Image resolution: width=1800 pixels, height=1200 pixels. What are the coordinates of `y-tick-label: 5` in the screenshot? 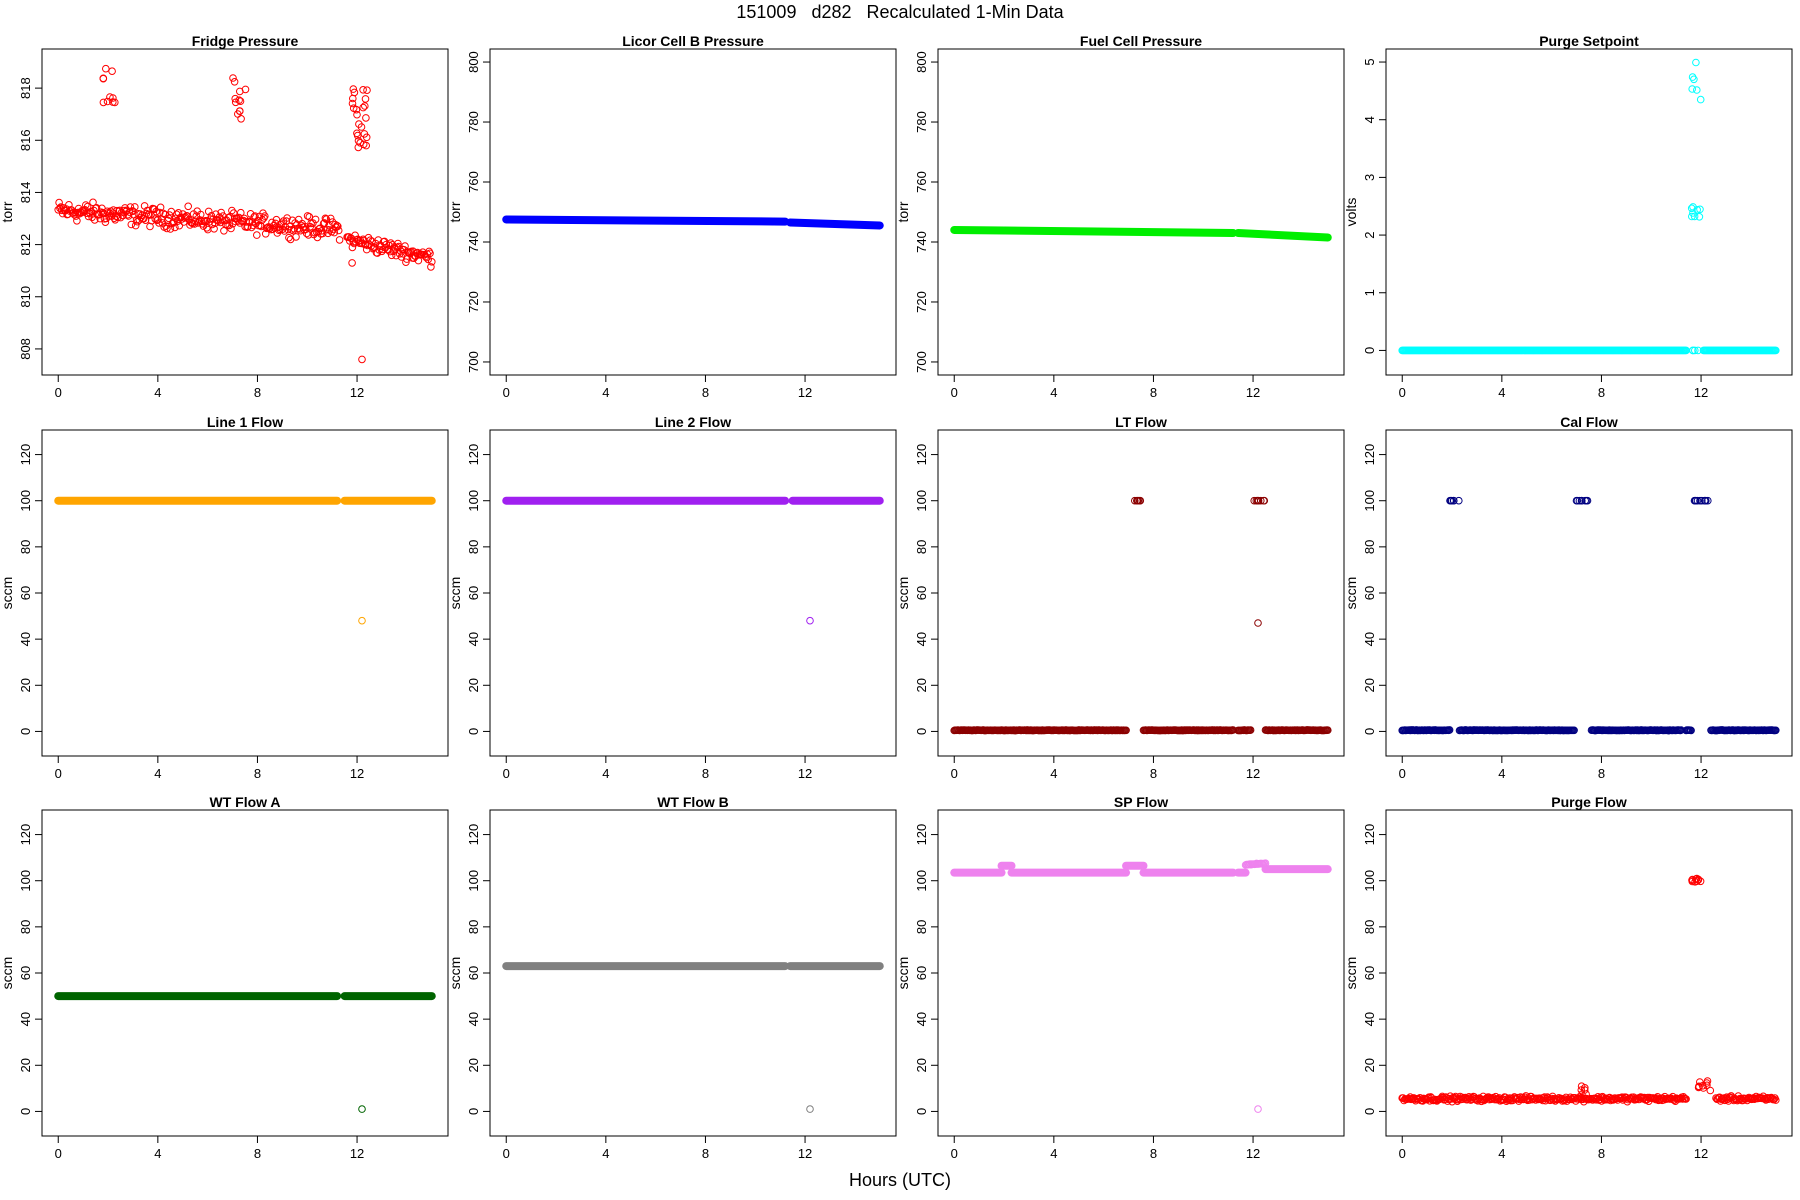 It's located at (1369, 61).